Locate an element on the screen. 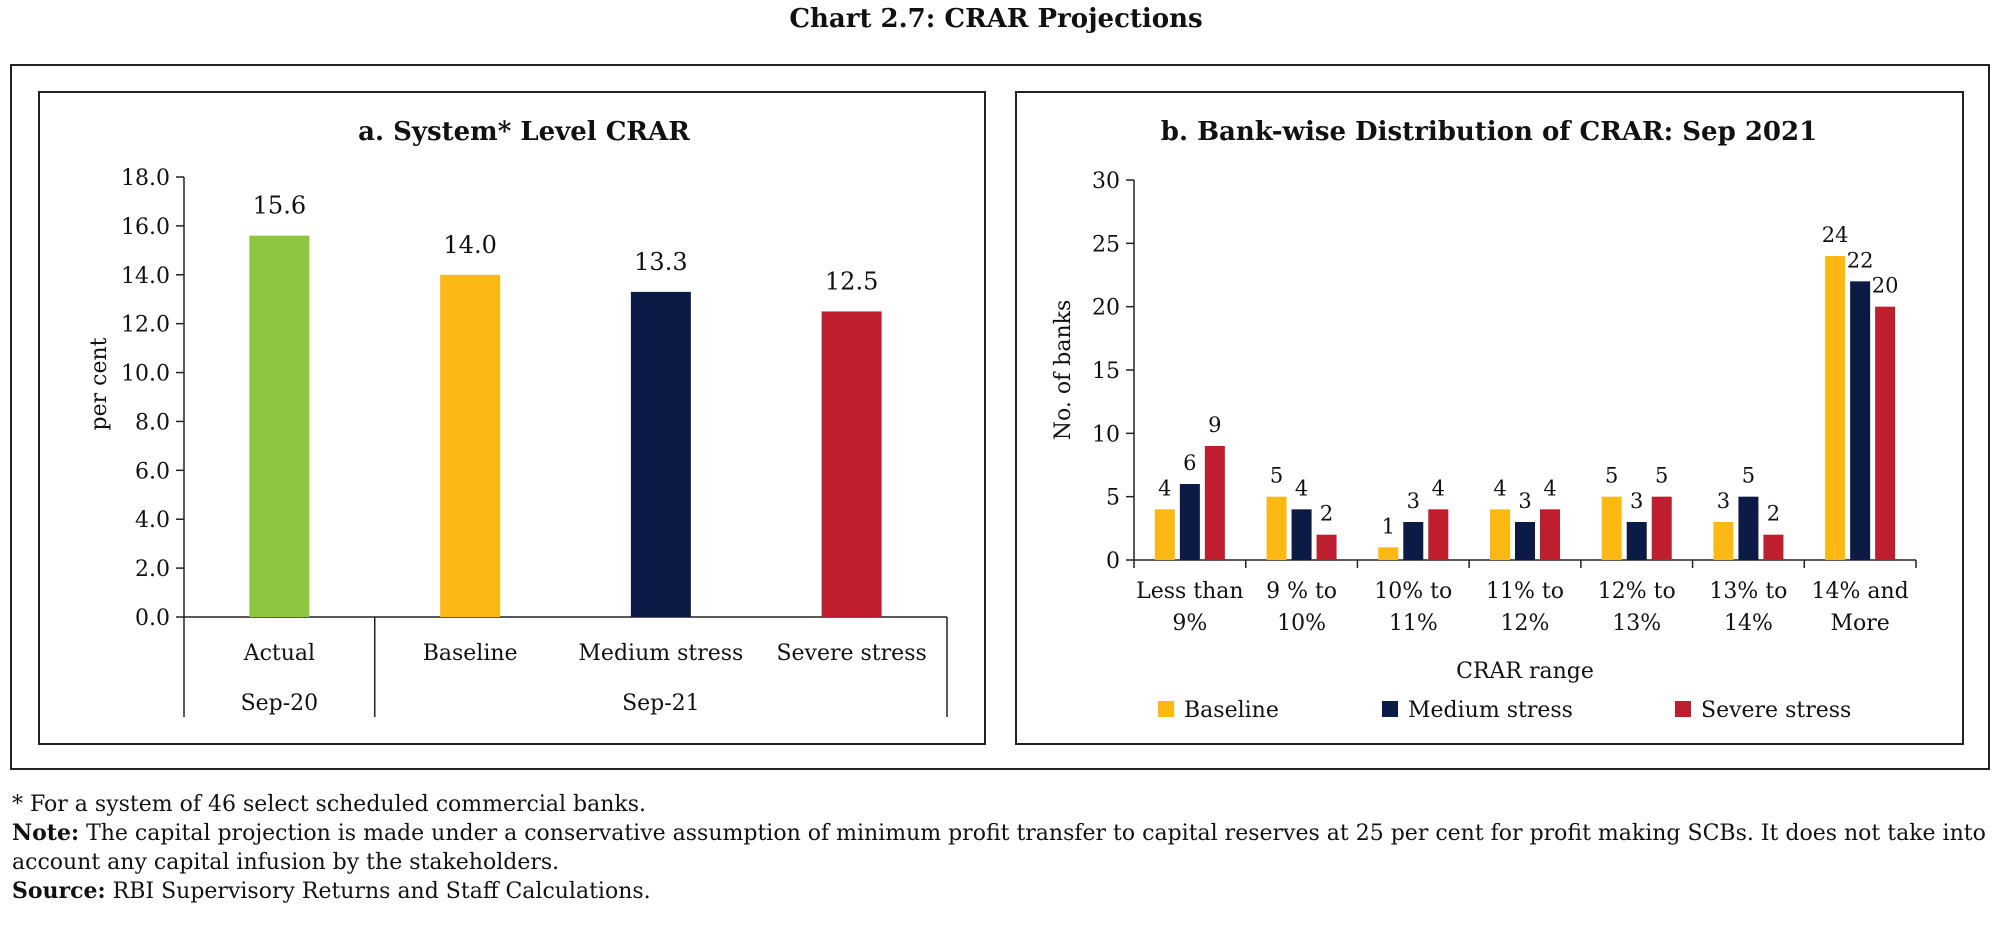  panel-b-data-label: 9 is located at coordinates (1214, 425).